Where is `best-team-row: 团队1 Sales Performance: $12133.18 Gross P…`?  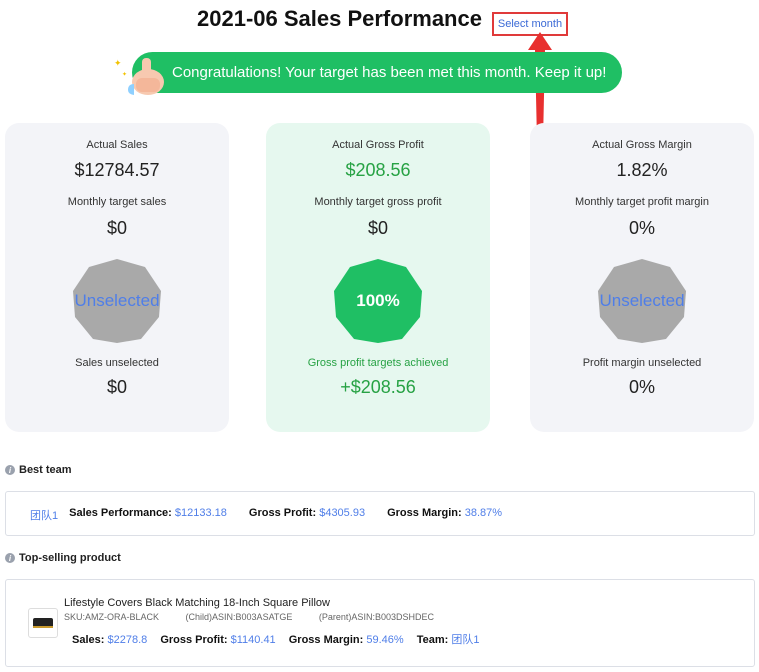 best-team-row: 团队1 Sales Performance: $12133.18 Gross P… is located at coordinates (277, 515).